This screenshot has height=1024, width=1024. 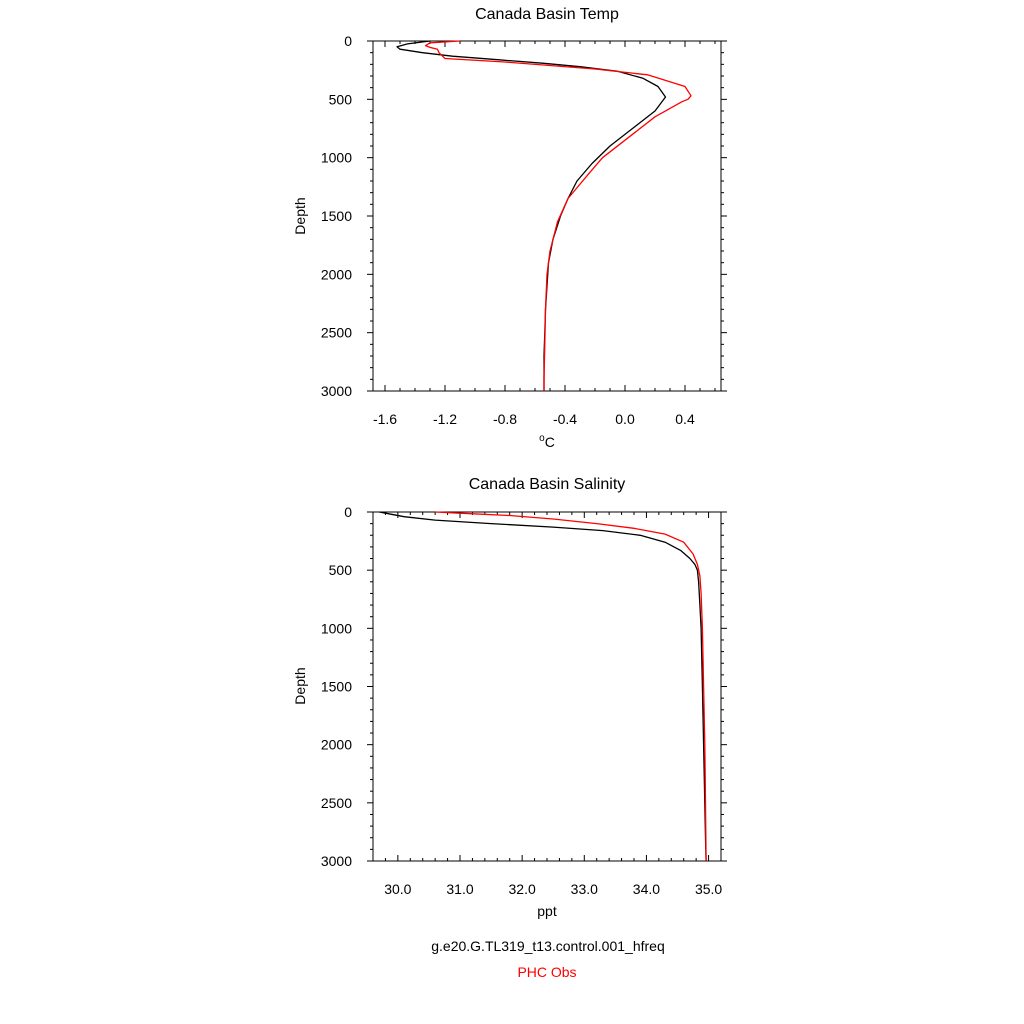 I want to click on temperature-ytick-label: 1000, so click(x=336, y=158).